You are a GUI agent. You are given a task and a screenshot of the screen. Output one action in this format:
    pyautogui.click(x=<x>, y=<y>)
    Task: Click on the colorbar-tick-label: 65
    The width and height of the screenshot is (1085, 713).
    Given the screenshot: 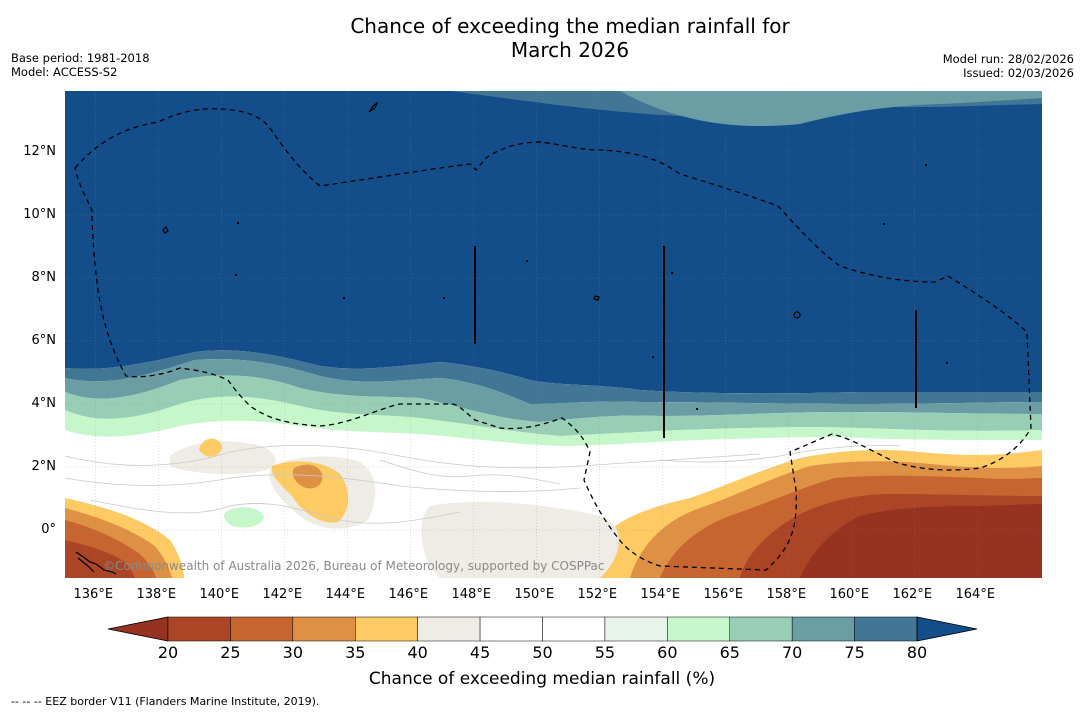 What is the action you would take?
    pyautogui.click(x=729, y=652)
    